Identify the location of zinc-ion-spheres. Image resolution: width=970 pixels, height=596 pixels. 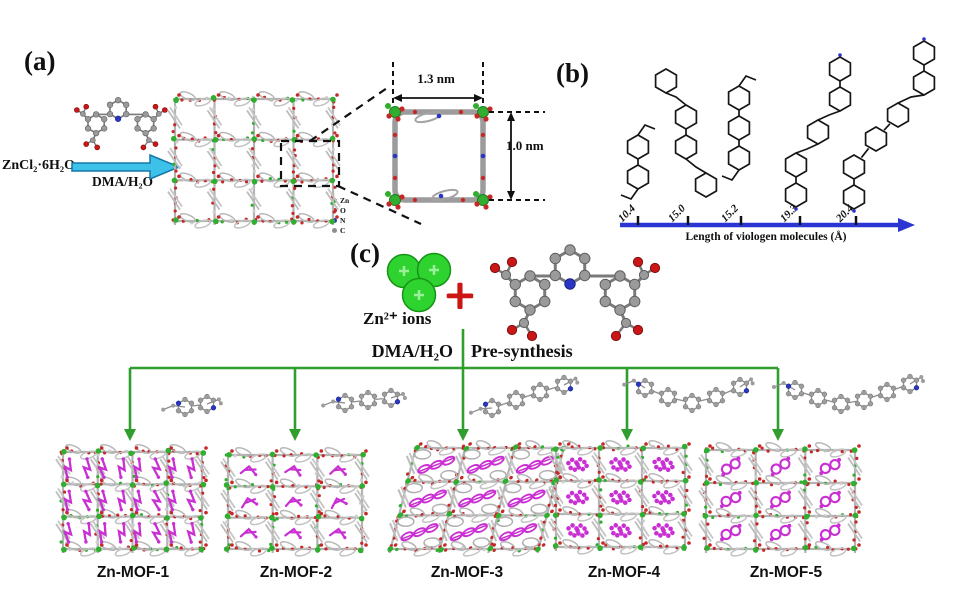
(419, 282).